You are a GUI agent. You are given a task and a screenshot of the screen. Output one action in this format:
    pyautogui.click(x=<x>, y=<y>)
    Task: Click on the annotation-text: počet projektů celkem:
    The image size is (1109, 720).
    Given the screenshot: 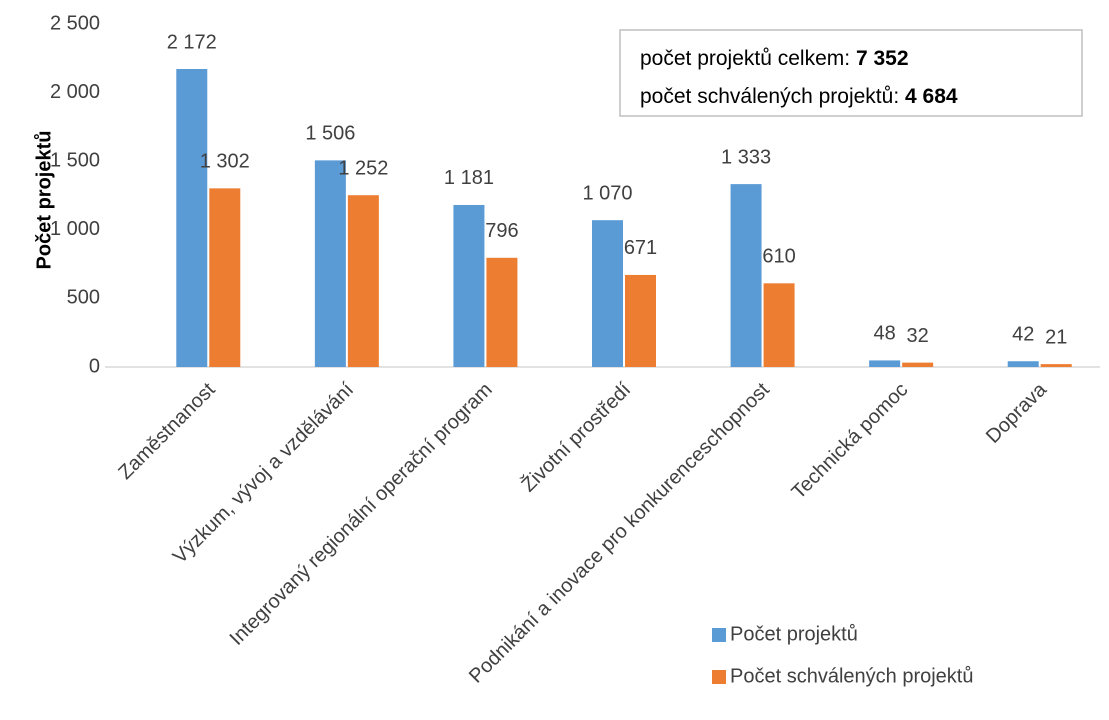 What is the action you would take?
    pyautogui.click(x=745, y=58)
    